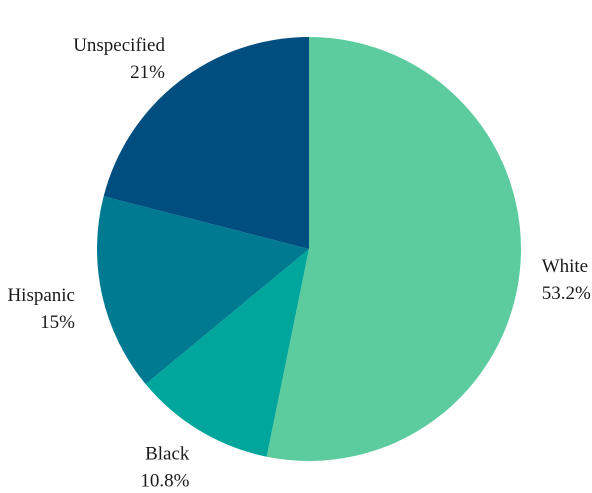 The image size is (592, 493). I want to click on slice-label: White, so click(565, 266).